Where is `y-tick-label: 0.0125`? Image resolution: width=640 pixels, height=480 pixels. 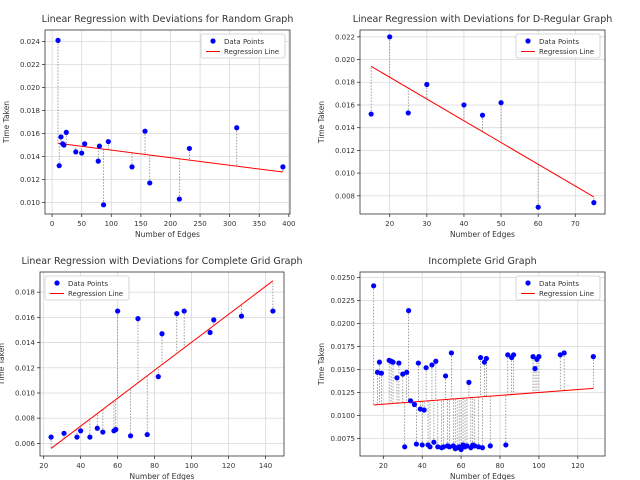
y-tick-label: 0.0125 is located at coordinates (343, 393).